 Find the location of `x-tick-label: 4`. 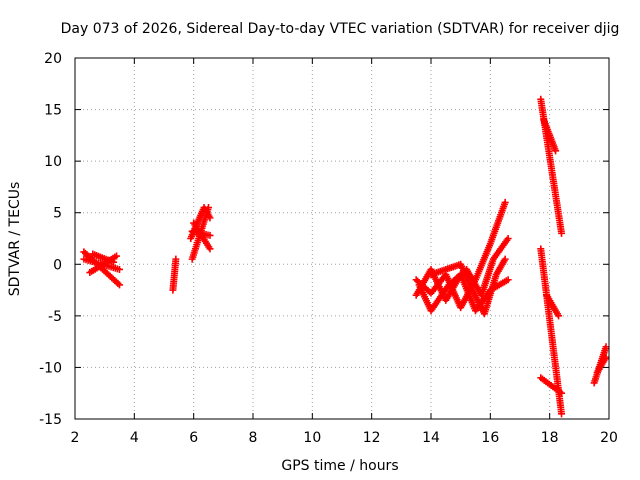

x-tick-label: 4 is located at coordinates (134, 438).